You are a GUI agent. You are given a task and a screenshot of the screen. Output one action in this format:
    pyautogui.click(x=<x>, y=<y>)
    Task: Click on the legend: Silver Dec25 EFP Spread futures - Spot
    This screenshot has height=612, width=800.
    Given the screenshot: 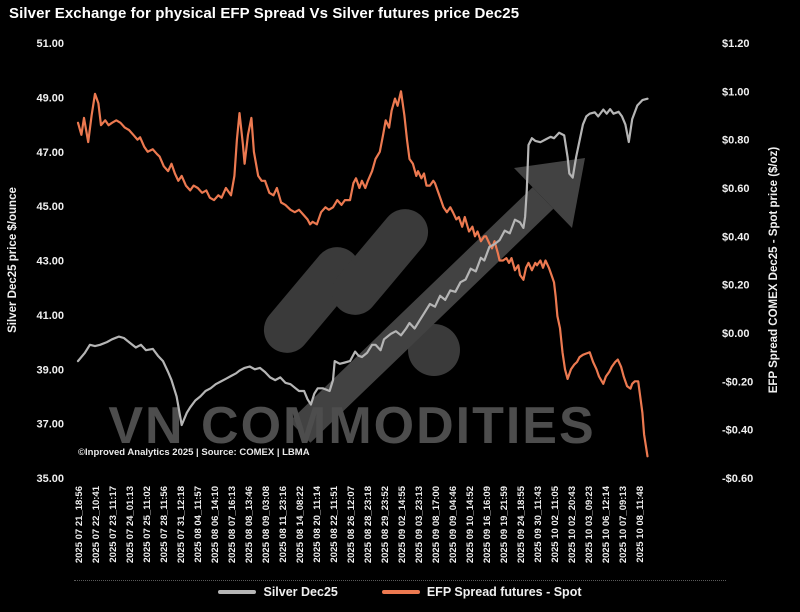 What is the action you would take?
    pyautogui.click(x=400, y=592)
    